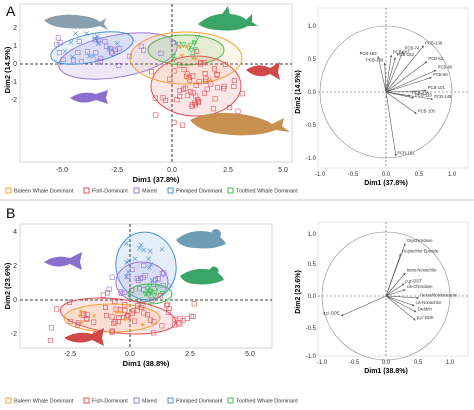 The height and width of the screenshot is (410, 474). Describe the element at coordinates (15, 266) in the screenshot. I see `y-tick: 2` at that location.